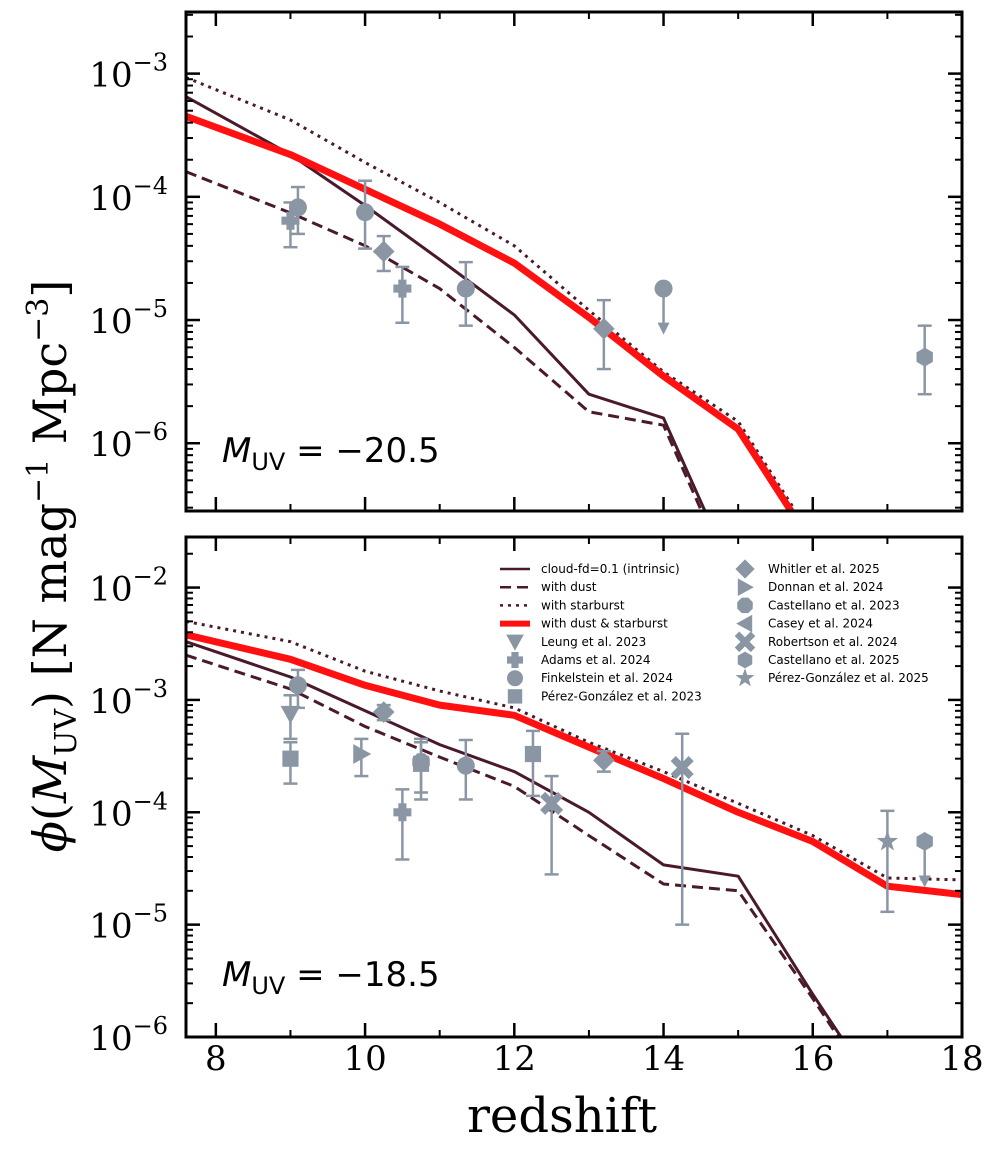 The image size is (996, 1155). What do you see at coordinates (583, 605) in the screenshot?
I see `legend-label: with starburst` at bounding box center [583, 605].